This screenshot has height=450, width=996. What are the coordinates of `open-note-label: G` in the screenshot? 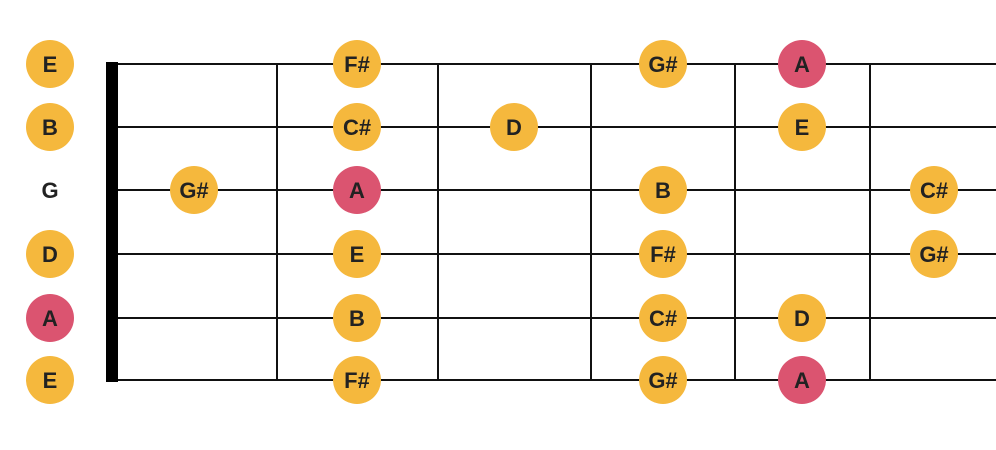 It's located at (49, 190).